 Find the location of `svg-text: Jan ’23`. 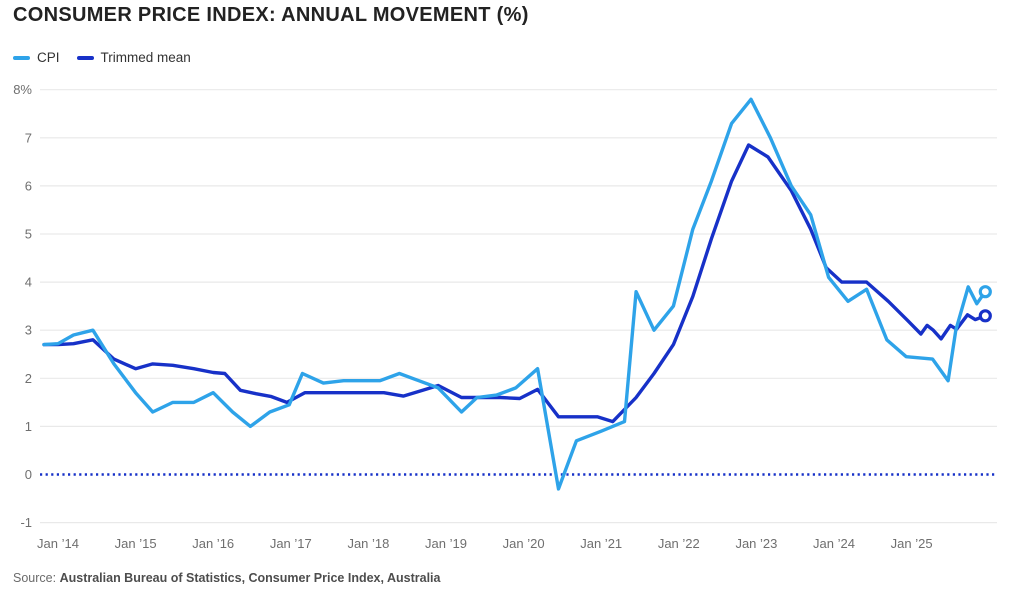

svg-text: Jan ’23 is located at coordinates (756, 543).